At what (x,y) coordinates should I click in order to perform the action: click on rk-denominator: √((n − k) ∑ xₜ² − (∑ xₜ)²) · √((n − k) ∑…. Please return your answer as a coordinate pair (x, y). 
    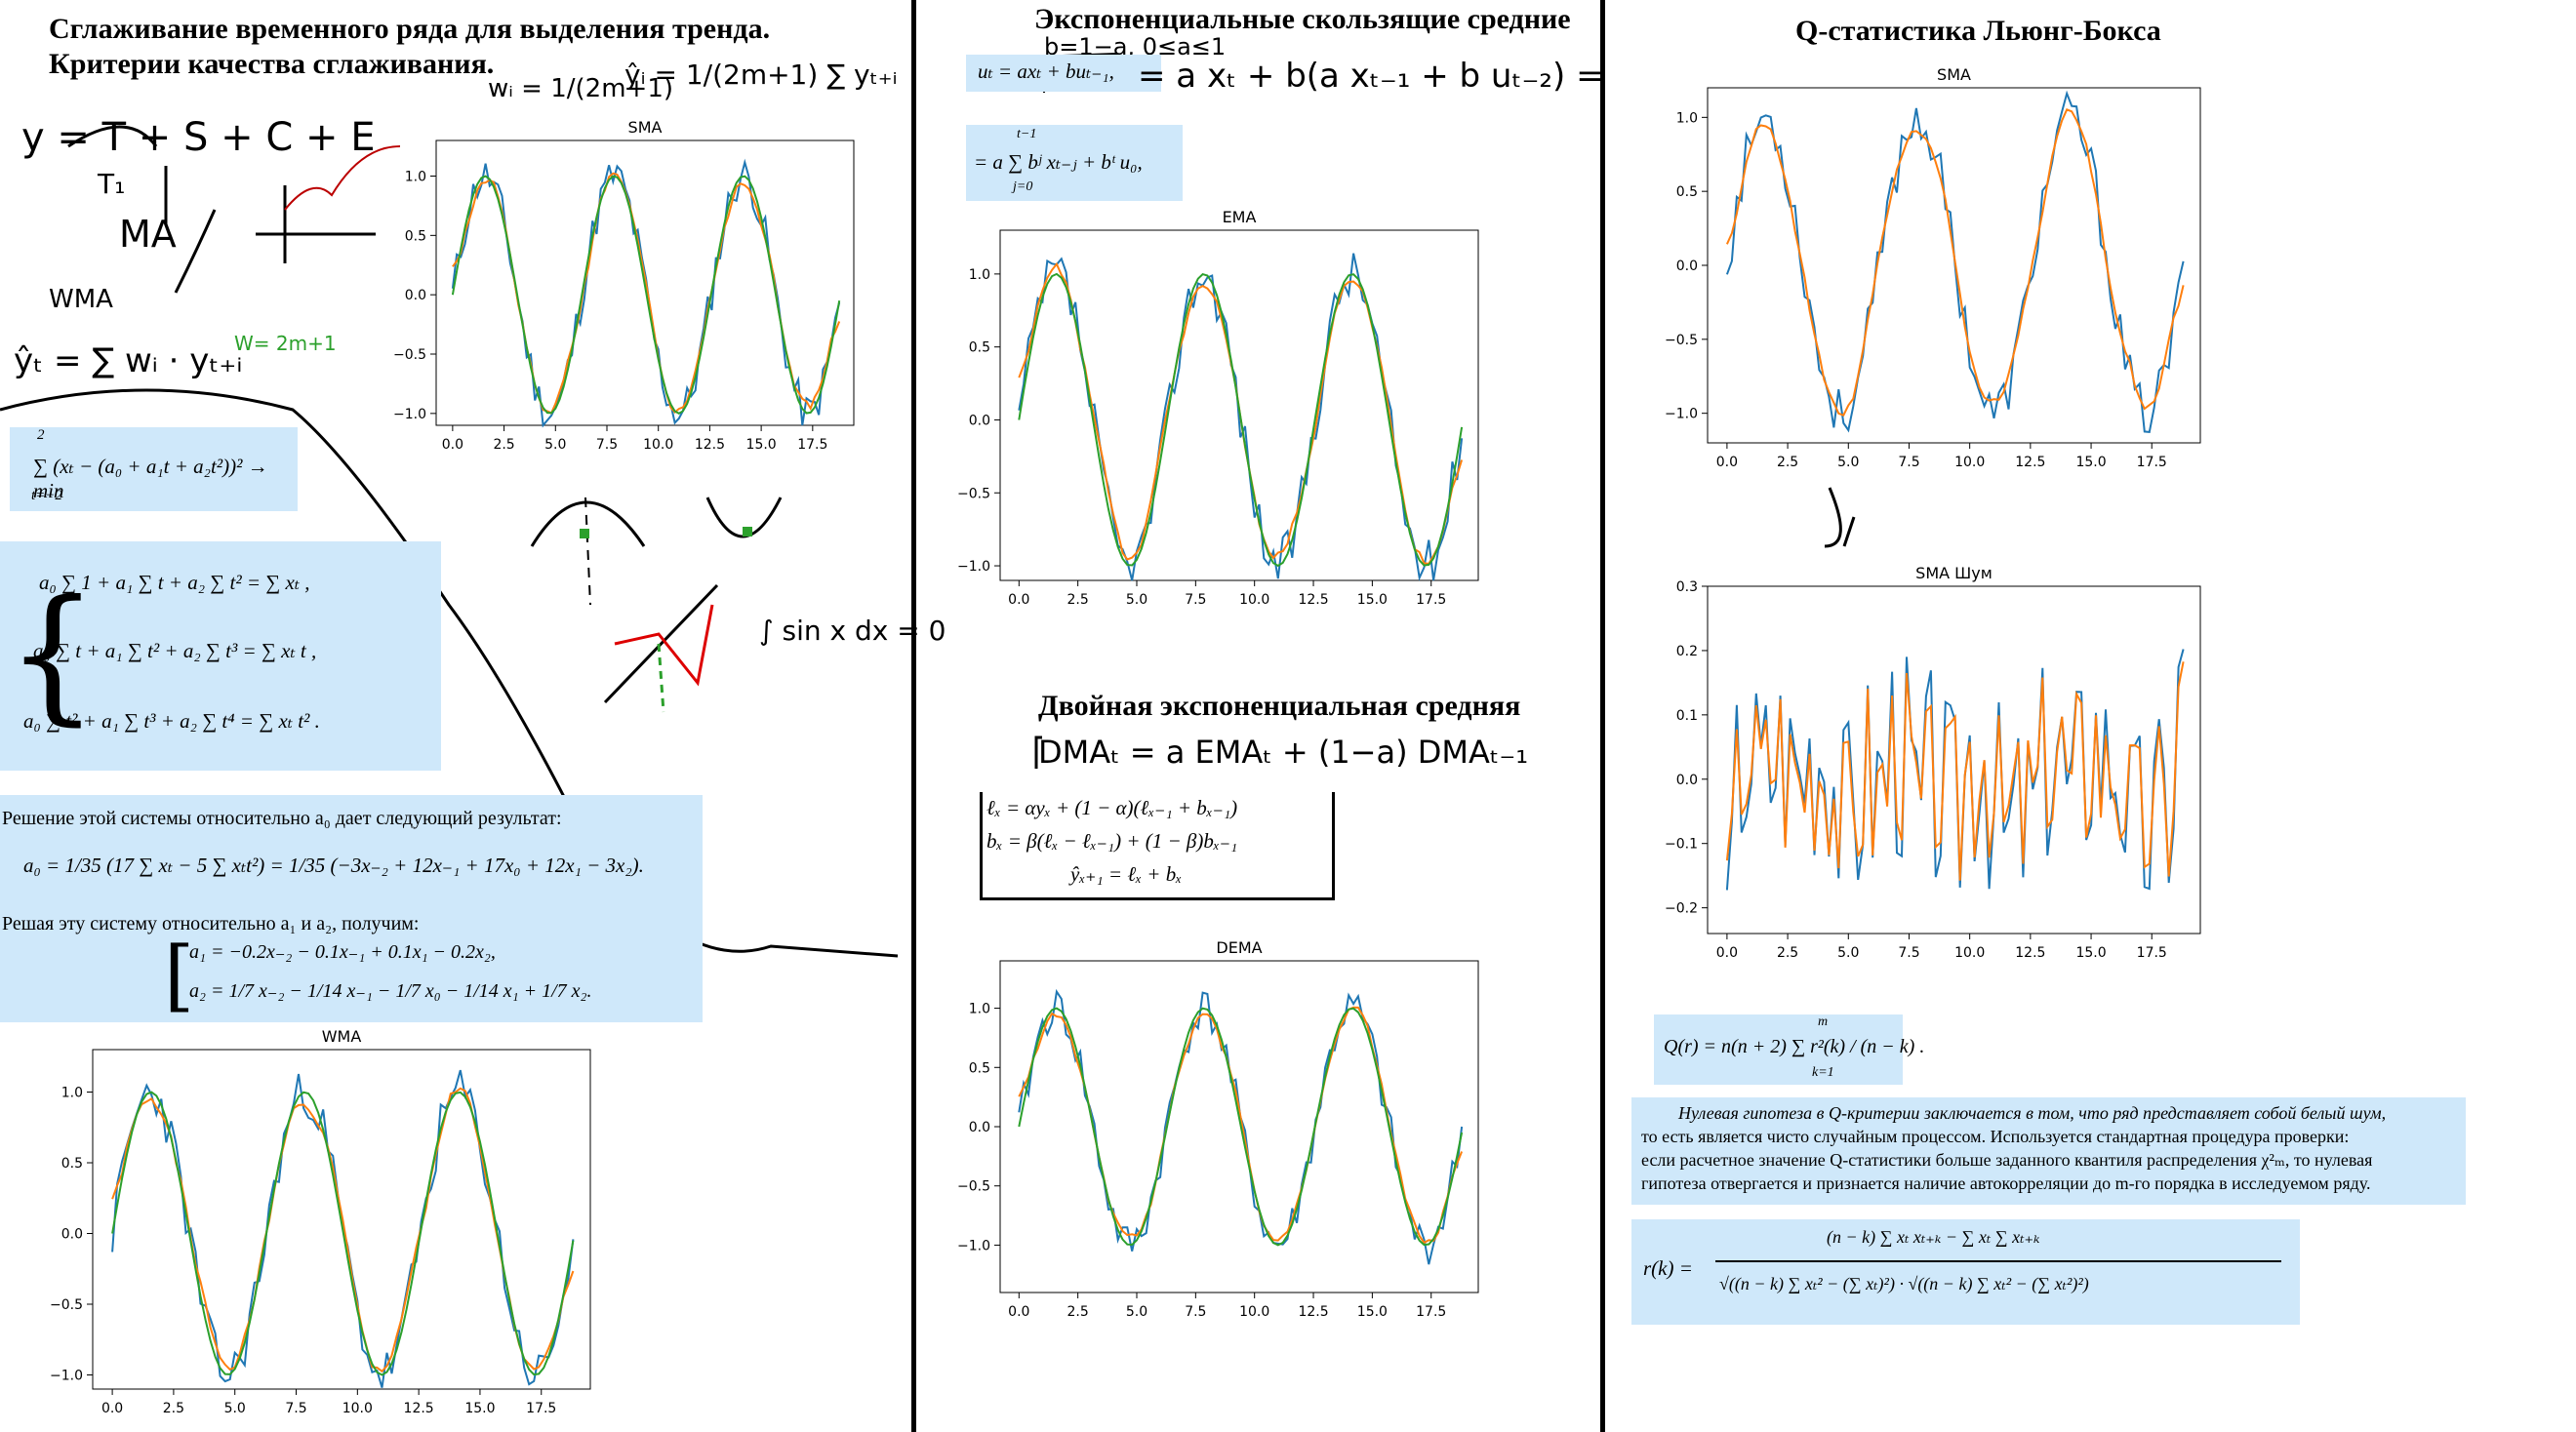
    Looking at the image, I should click on (1904, 1283).